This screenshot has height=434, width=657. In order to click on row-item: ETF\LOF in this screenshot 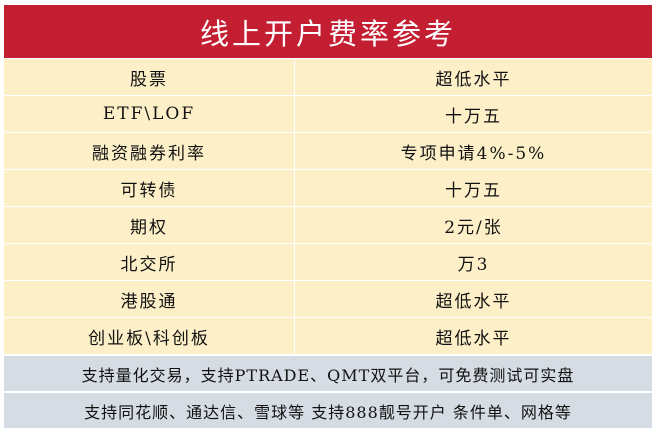, I will do `click(149, 114)`.